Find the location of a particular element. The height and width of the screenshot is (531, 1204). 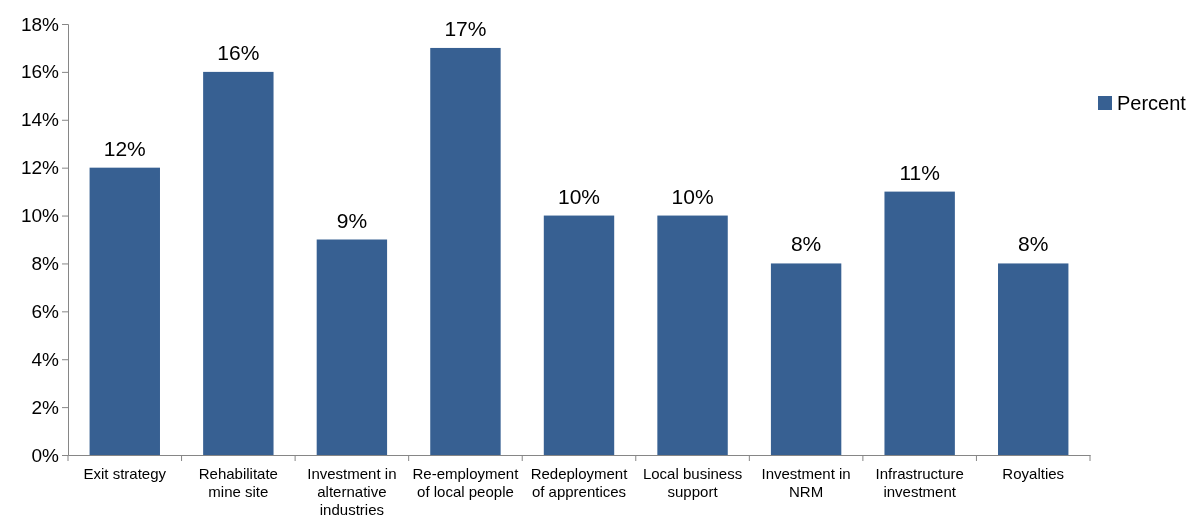

y-tick-label: 10% is located at coordinates (40, 216).